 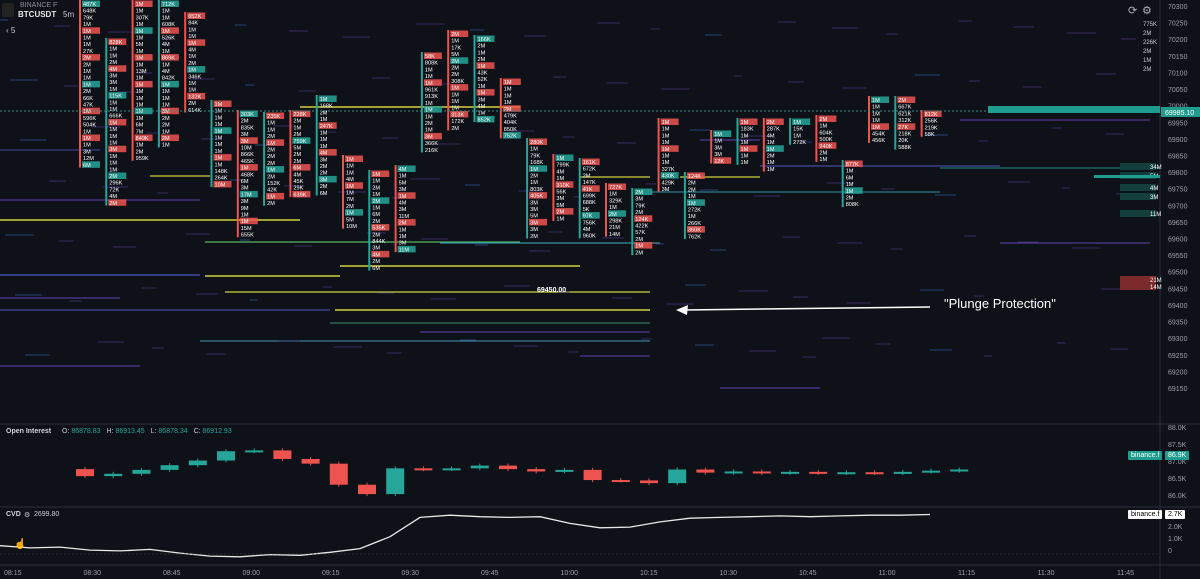 I want to click on volume-cell: 504K, so click(x=89, y=126).